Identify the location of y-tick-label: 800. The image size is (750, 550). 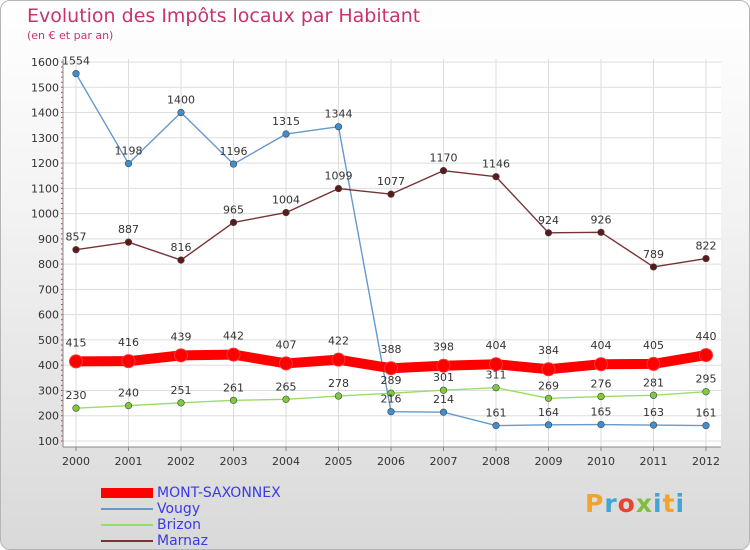
(48, 264).